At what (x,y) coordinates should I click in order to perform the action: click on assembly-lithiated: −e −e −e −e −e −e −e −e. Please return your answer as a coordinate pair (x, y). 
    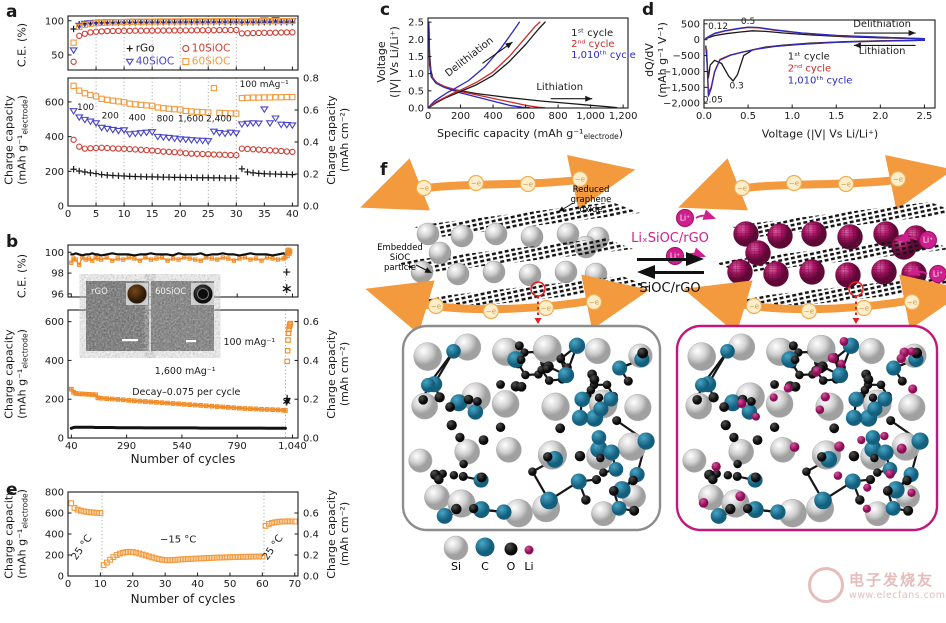
    Looking at the image, I should click on (812, 245).